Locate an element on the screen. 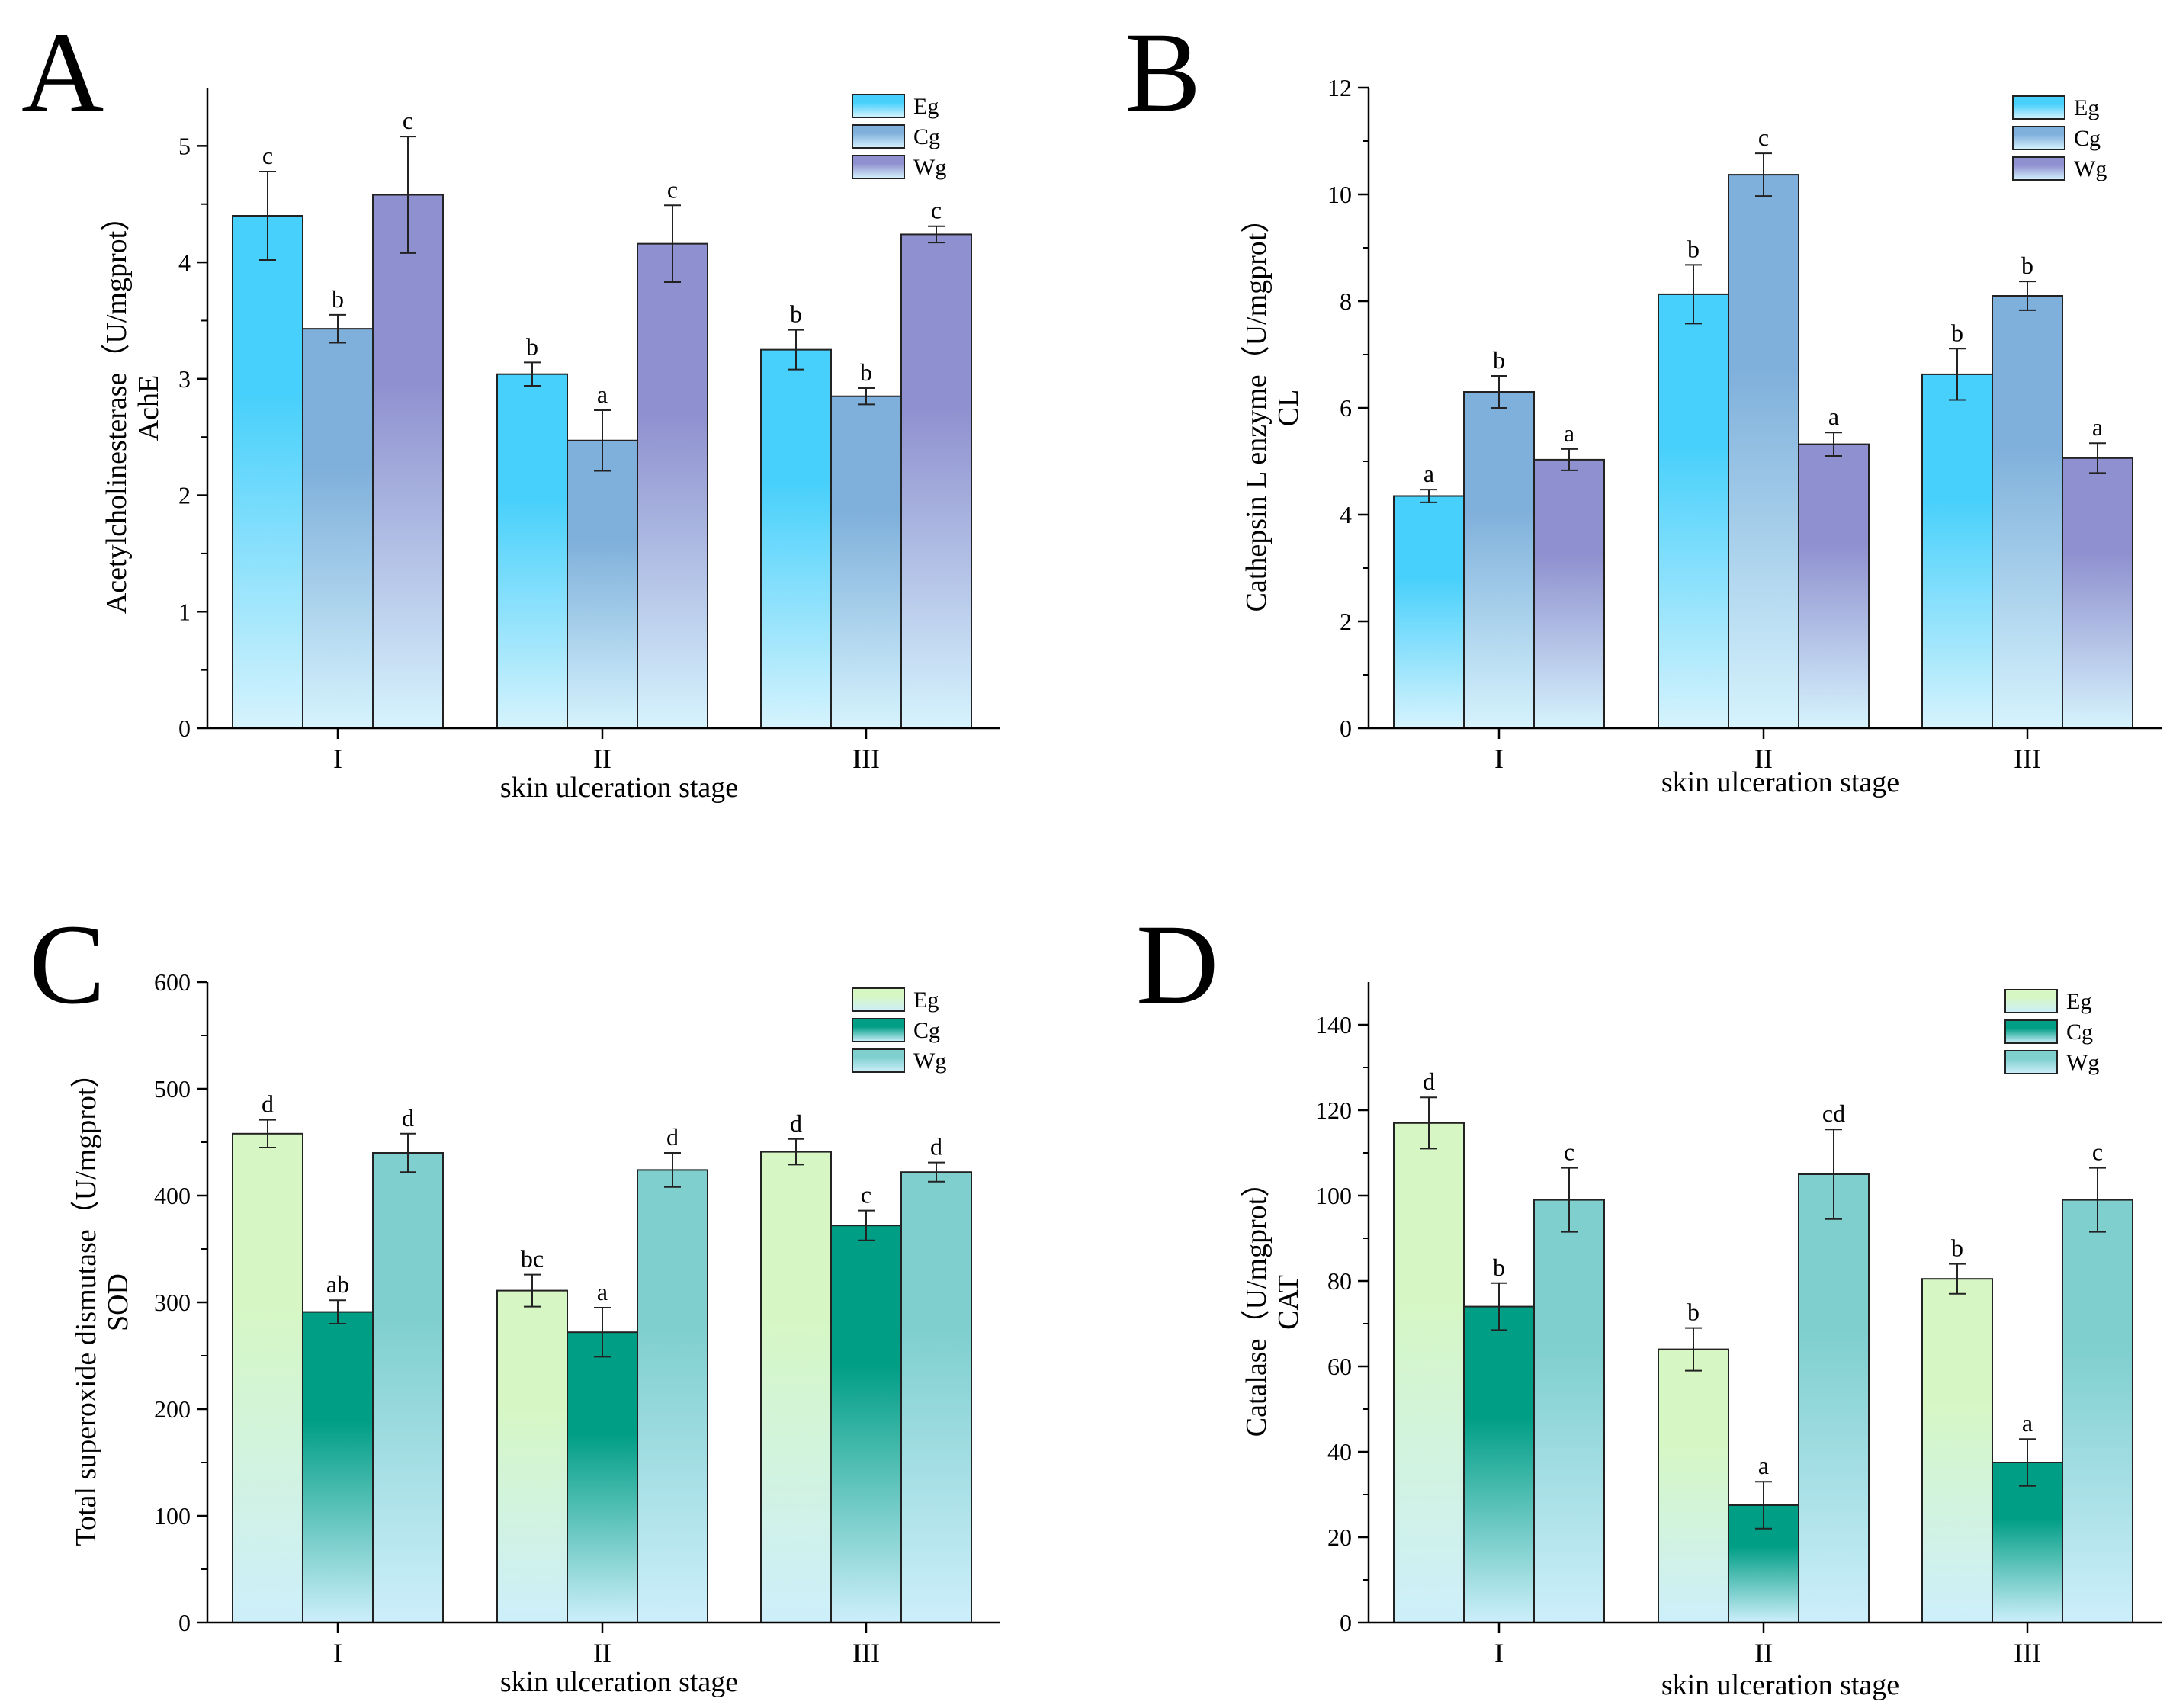 The image size is (2173, 1708). y-tick-label: 40 is located at coordinates (1339, 1452).